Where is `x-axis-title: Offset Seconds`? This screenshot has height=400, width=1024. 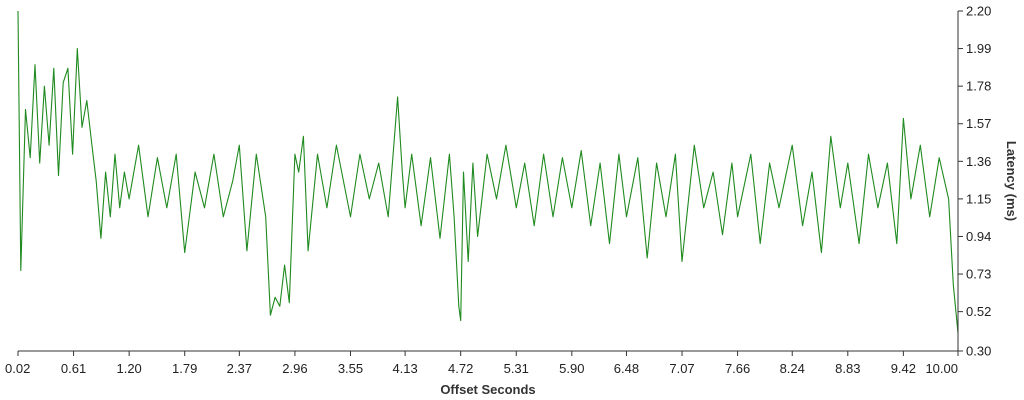
x-axis-title: Offset Seconds is located at coordinates (487, 389).